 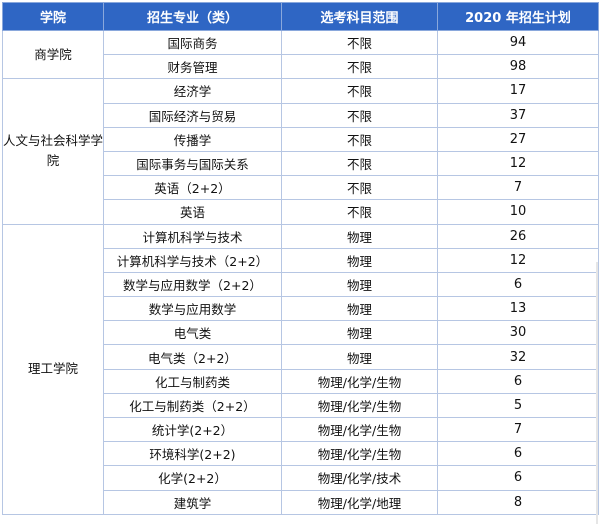 I want to click on major-cell: 计算机科学与技术, so click(x=192, y=236).